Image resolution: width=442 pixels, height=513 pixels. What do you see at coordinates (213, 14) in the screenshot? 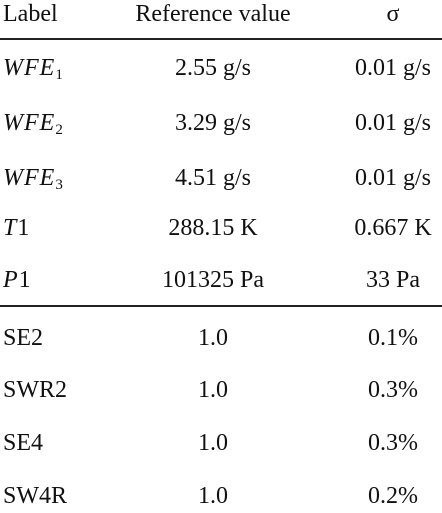
I see `header-cell: Reference value` at bounding box center [213, 14].